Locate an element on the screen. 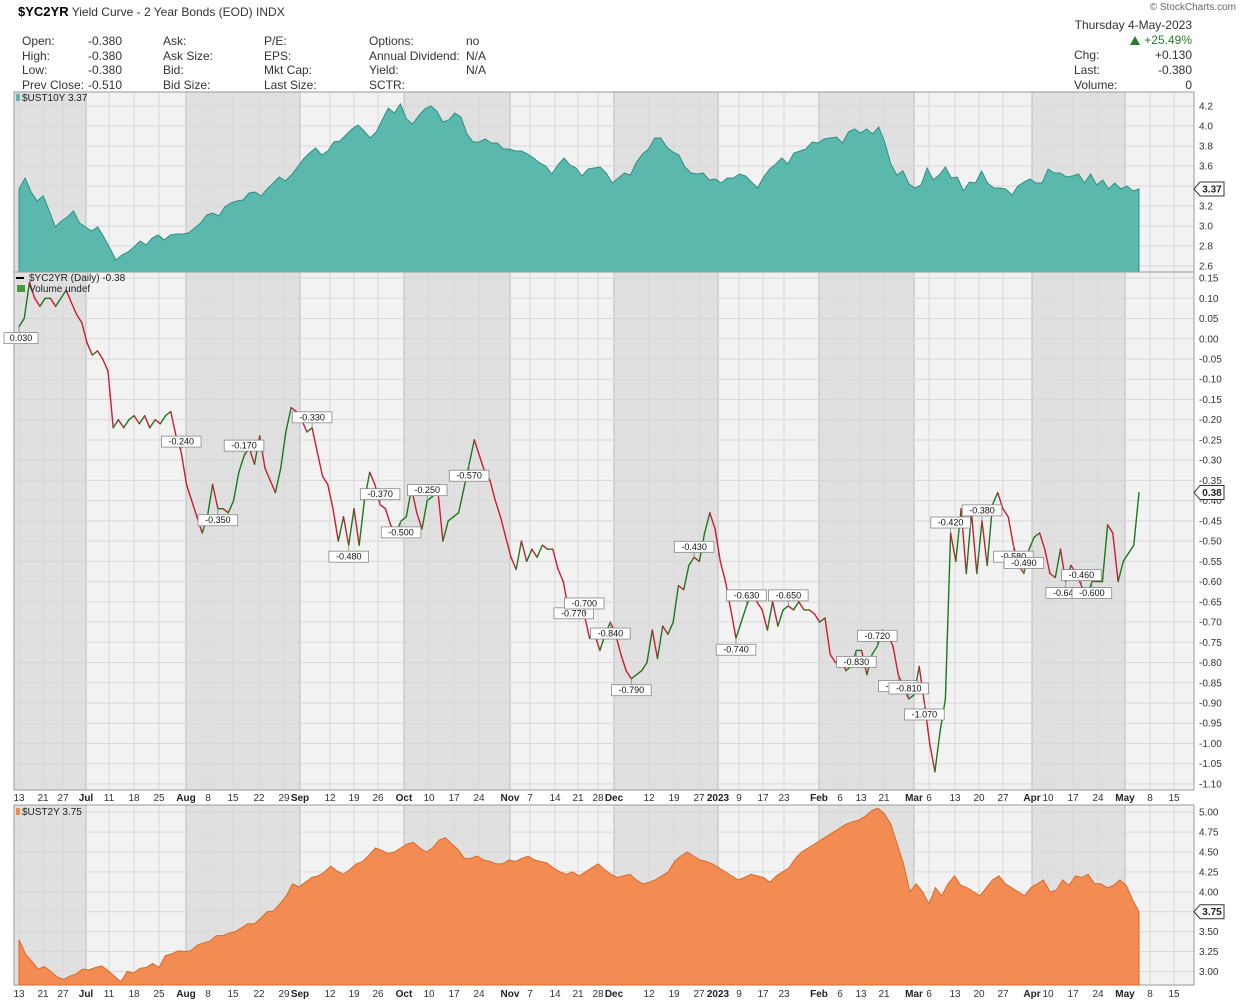  value-annotation: -0.650 is located at coordinates (788, 597).